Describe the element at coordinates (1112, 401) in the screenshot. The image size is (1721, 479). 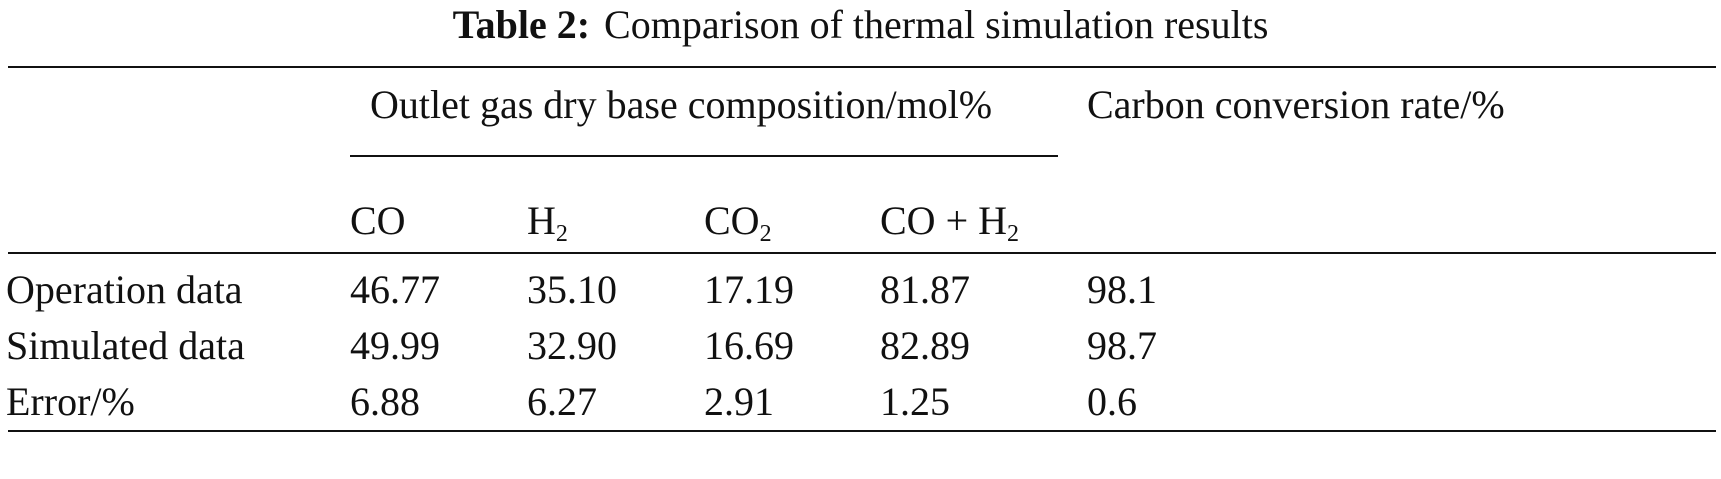
I see `cell-error-carbon: 0.6` at that location.